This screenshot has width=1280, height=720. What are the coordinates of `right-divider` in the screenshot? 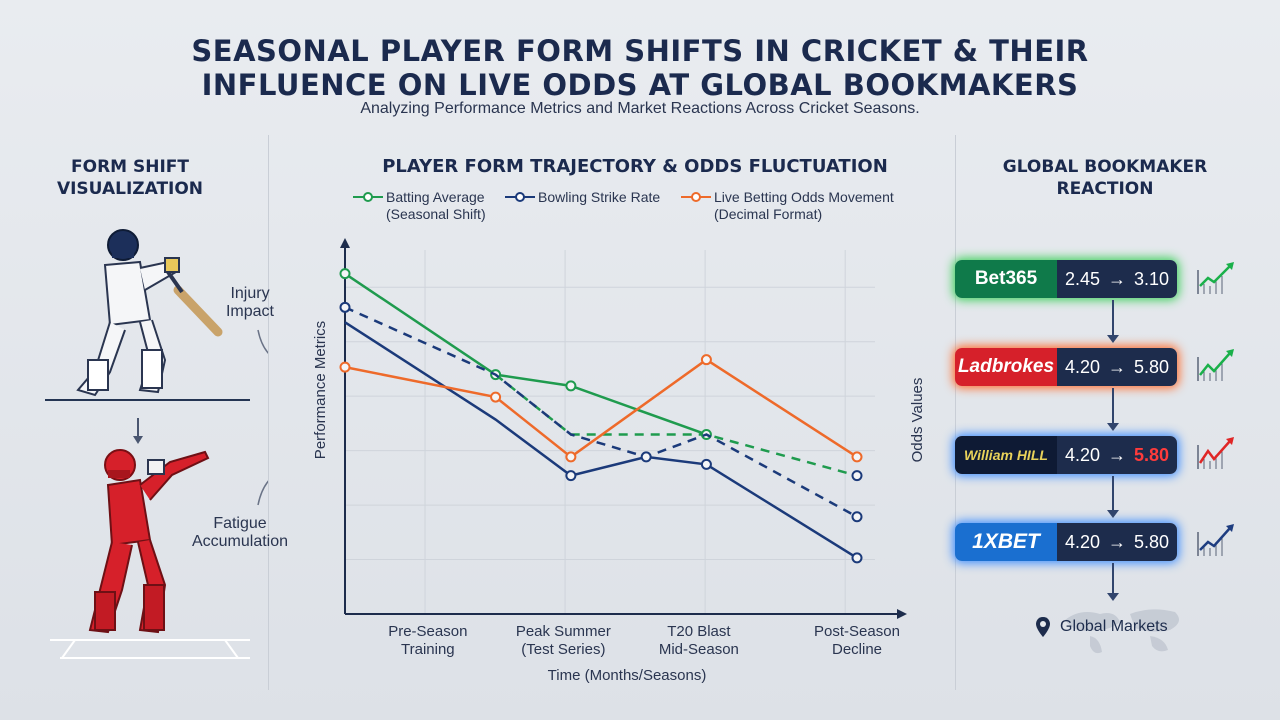 It's located at (955, 412).